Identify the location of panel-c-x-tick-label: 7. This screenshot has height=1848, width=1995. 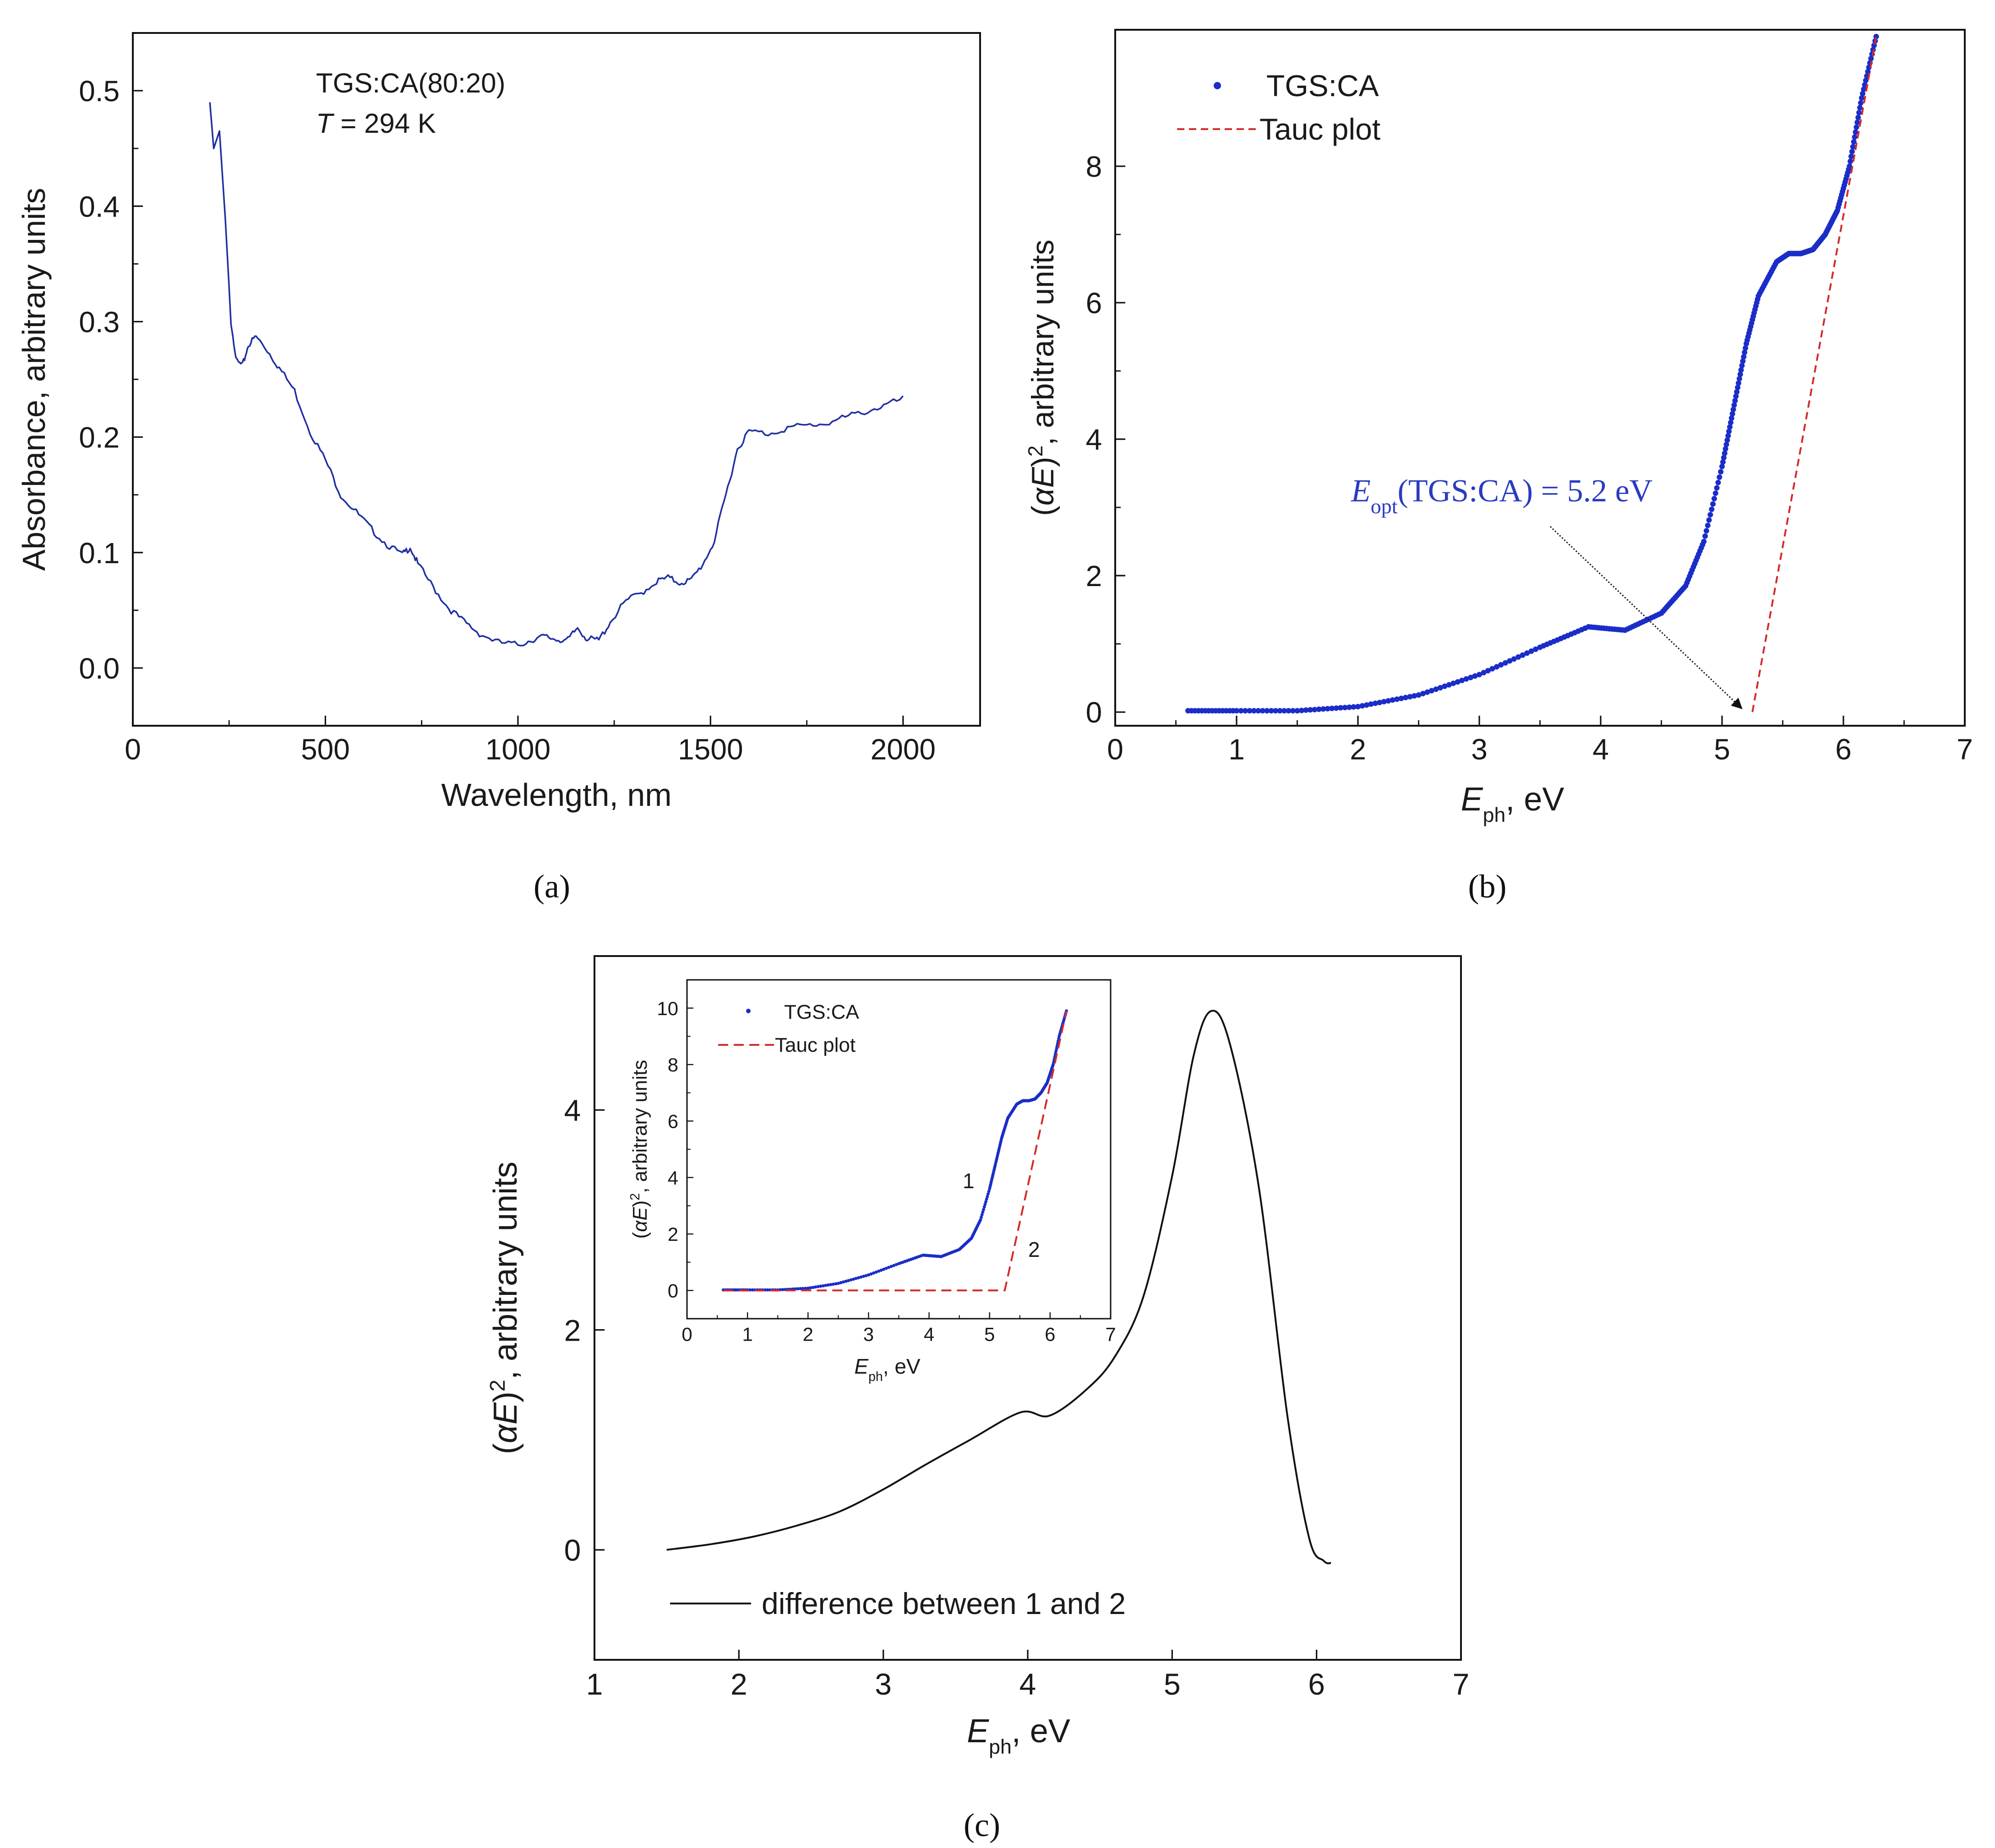
(1462, 1684).